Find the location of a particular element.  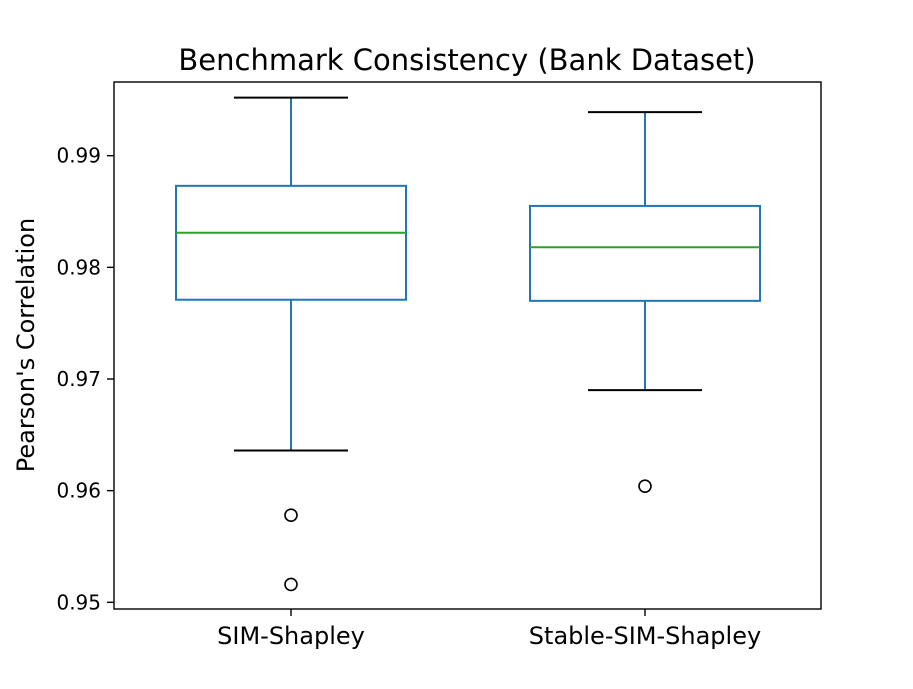

y-tick-label: 0.99 is located at coordinates (78, 156).